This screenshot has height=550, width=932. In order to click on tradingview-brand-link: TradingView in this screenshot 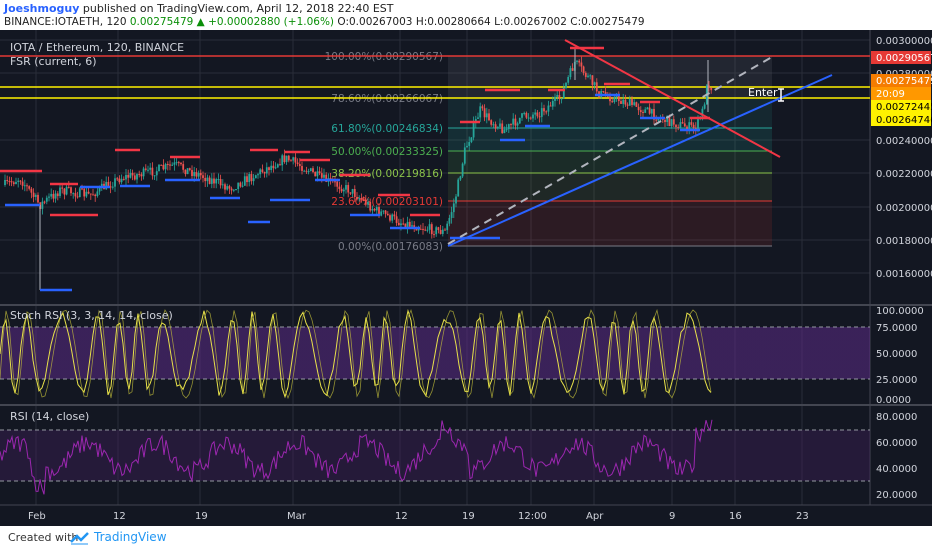, I will do `click(130, 537)`.